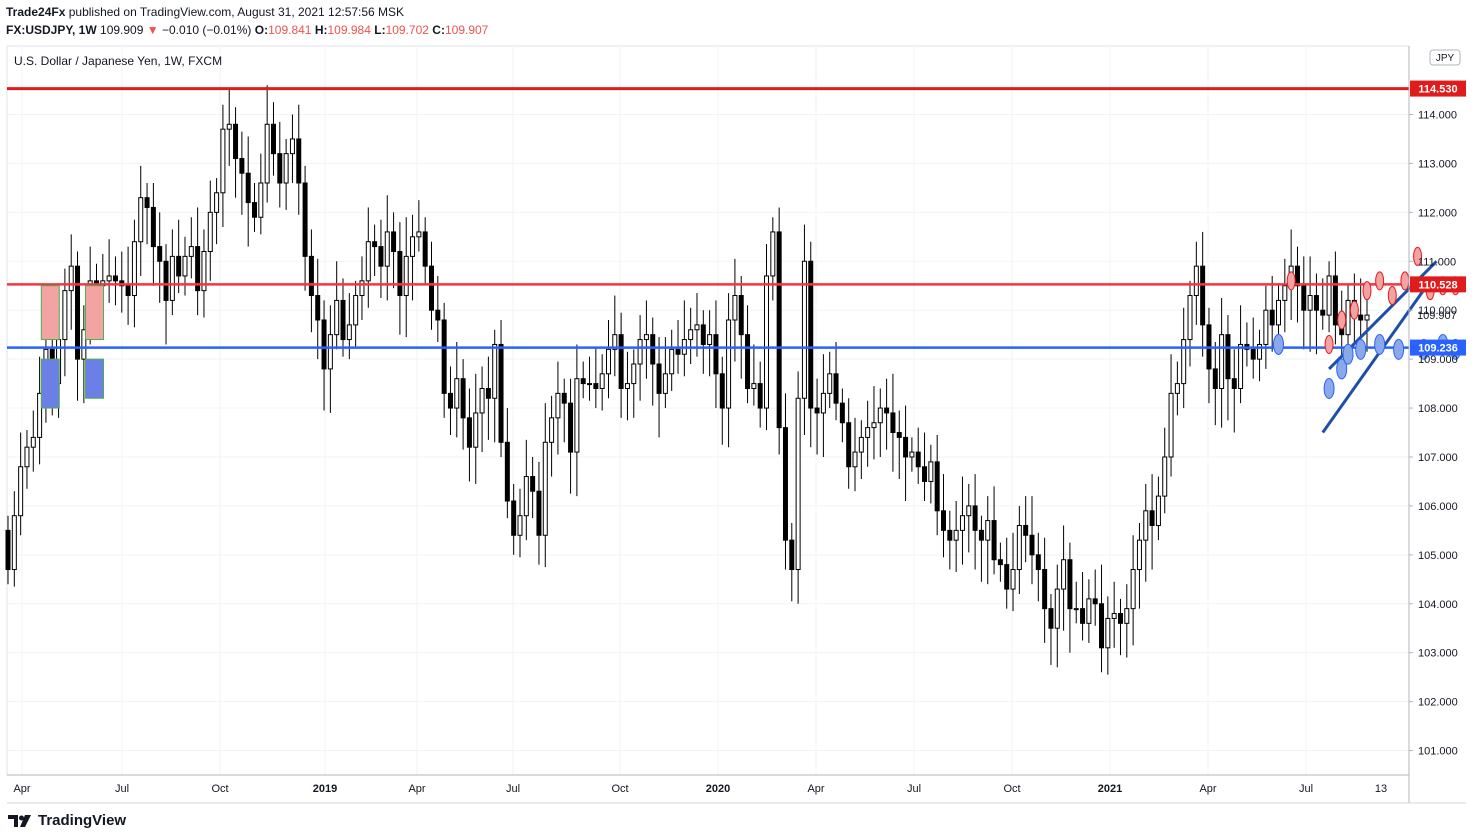 This screenshot has width=1475, height=840. I want to click on level-price-label: 109.236, so click(1438, 349).